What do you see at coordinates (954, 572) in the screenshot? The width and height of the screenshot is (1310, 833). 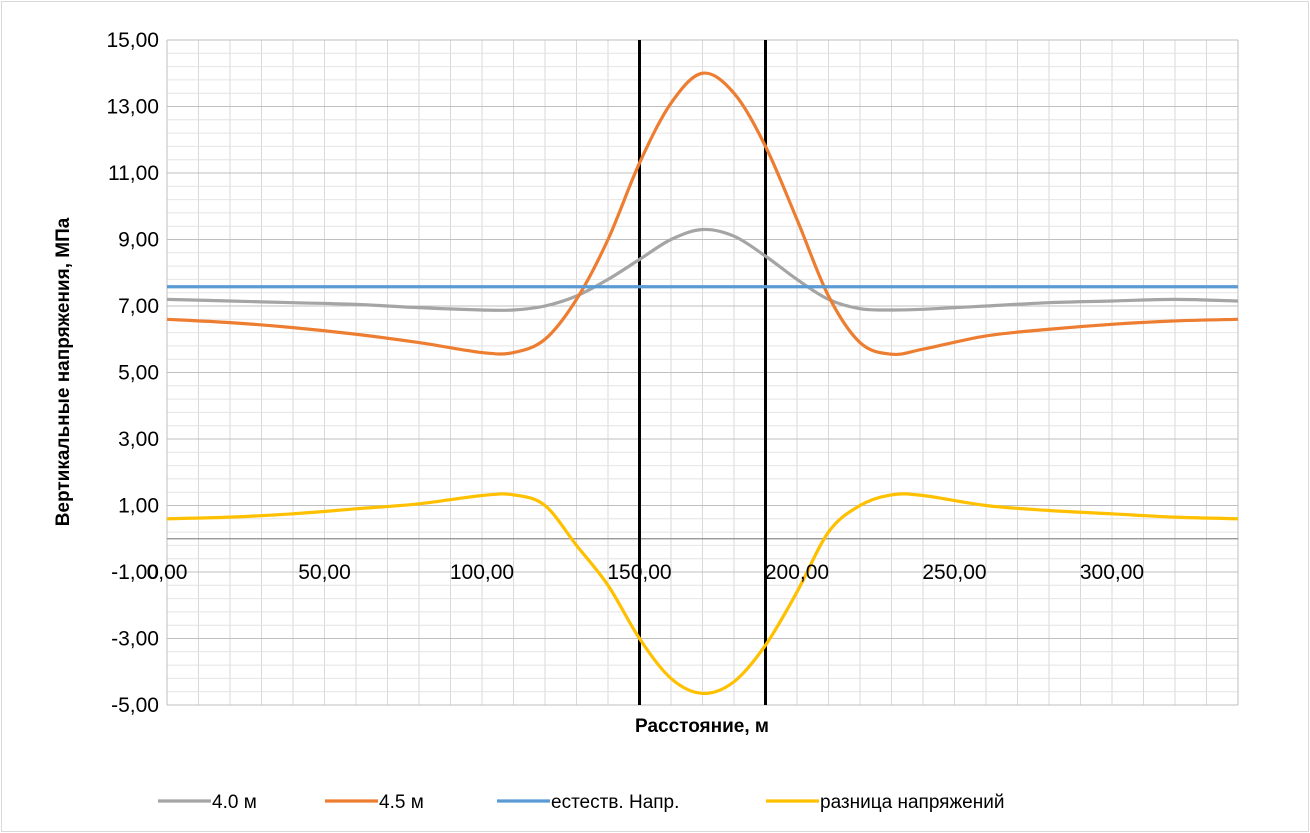 I see `x-tick-label: 250,00` at bounding box center [954, 572].